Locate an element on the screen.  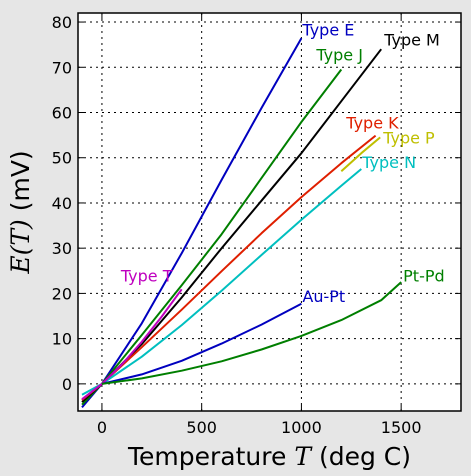
series-label-type-j: Type J is located at coordinates (339, 54).